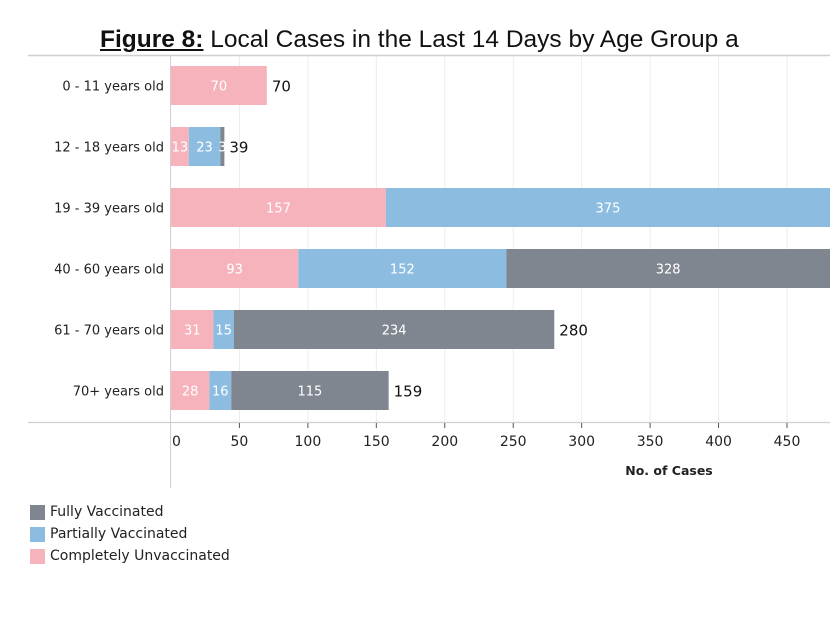  Describe the element at coordinates (573, 331) in the screenshot. I see `total-value-label: 280` at that location.